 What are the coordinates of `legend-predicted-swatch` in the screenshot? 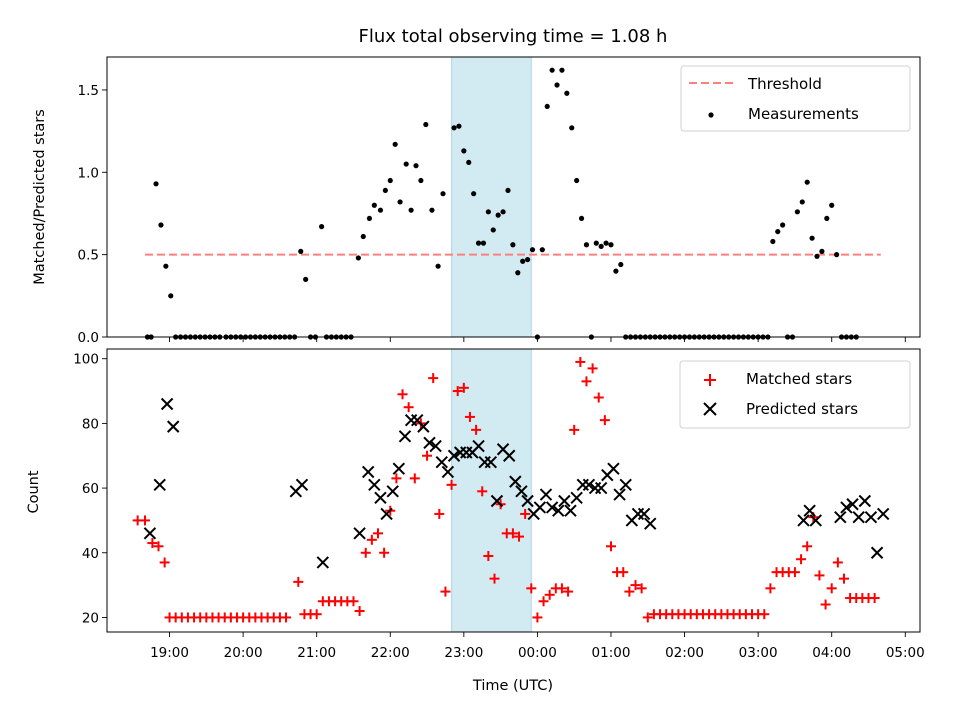 It's located at (710, 409).